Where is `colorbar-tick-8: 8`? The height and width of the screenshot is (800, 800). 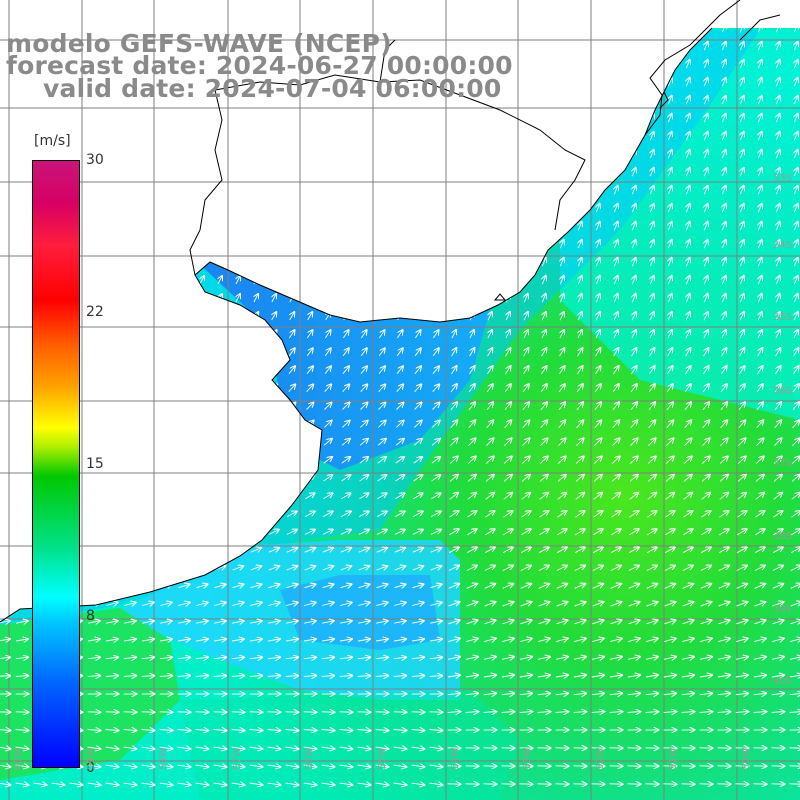 colorbar-tick-8: 8 is located at coordinates (90, 616).